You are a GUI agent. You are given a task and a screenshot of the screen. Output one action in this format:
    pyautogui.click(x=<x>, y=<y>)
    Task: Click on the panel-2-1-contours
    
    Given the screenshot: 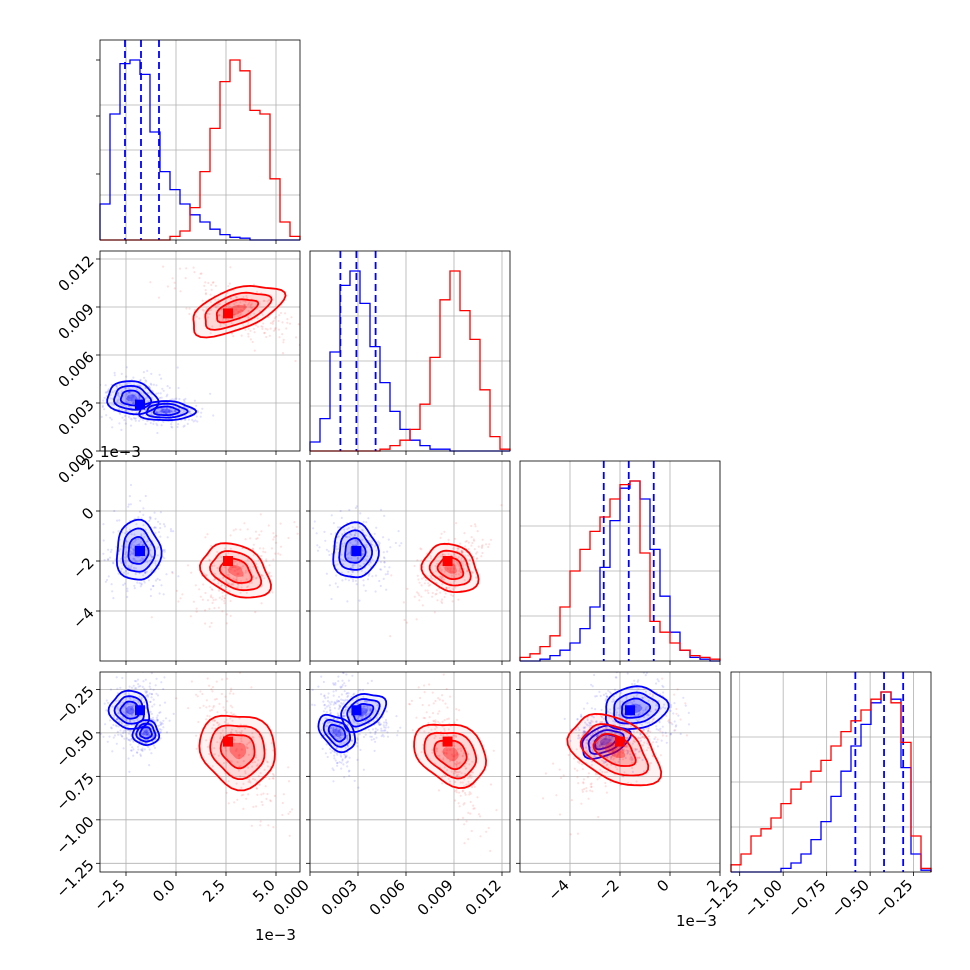 What is the action you would take?
    pyautogui.click(x=406, y=557)
    